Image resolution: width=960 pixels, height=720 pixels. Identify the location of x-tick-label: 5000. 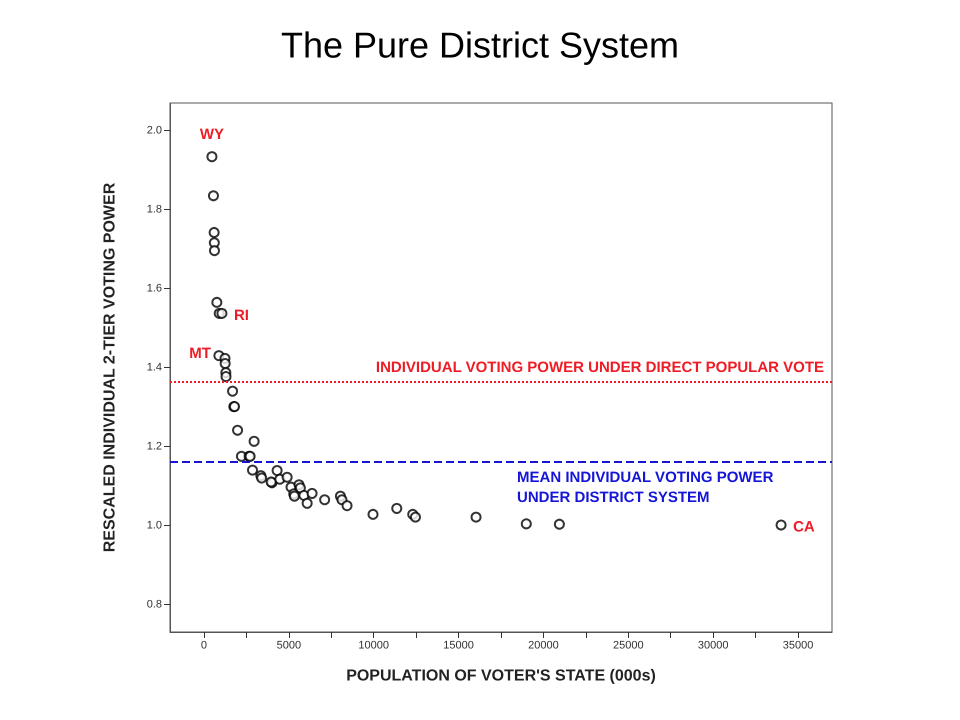
(289, 646).